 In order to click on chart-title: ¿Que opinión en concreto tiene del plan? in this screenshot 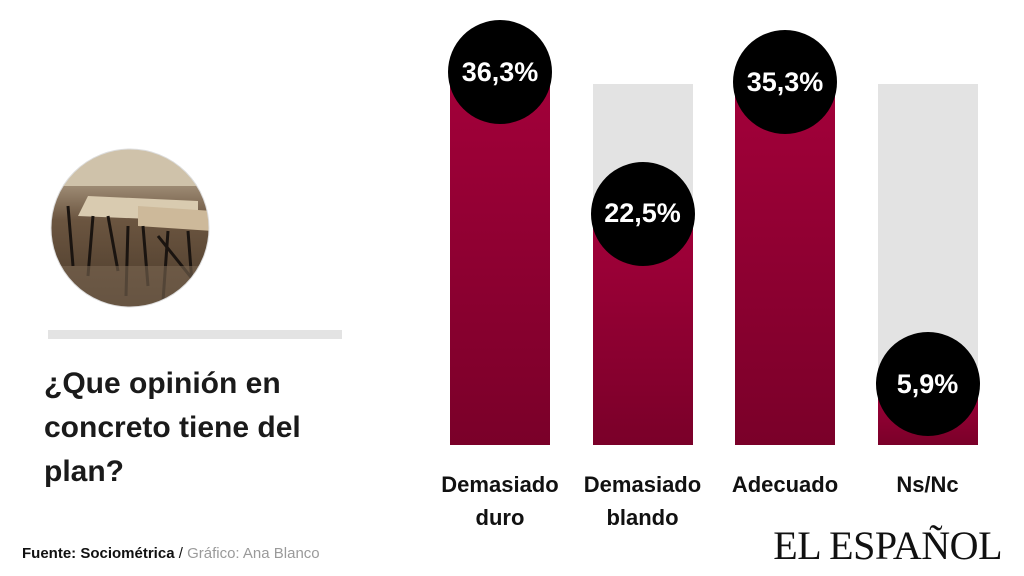, I will do `click(172, 427)`.